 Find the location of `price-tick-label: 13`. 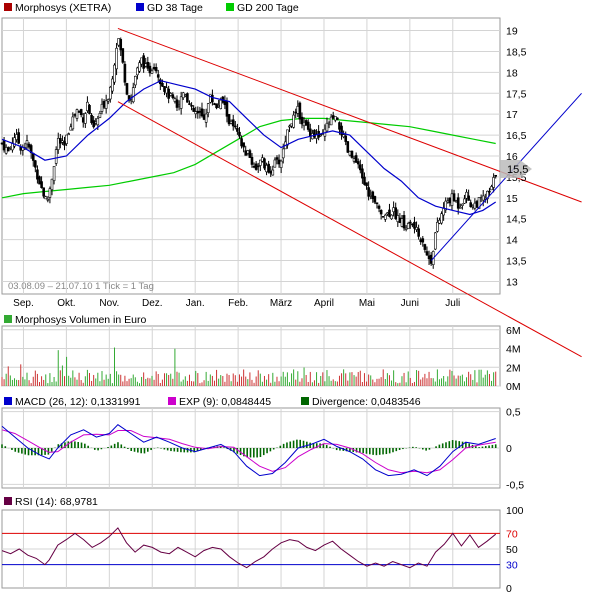

price-tick-label: 13 is located at coordinates (512, 282).